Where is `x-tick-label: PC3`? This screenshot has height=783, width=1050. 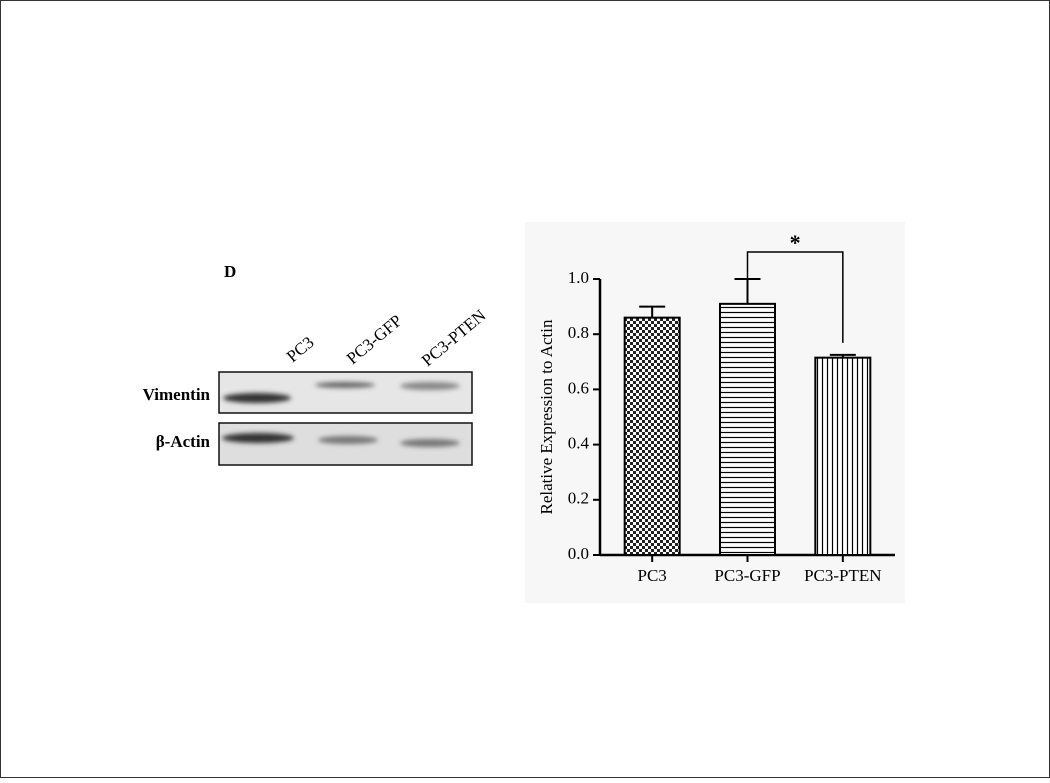
x-tick-label: PC3 is located at coordinates (652, 575).